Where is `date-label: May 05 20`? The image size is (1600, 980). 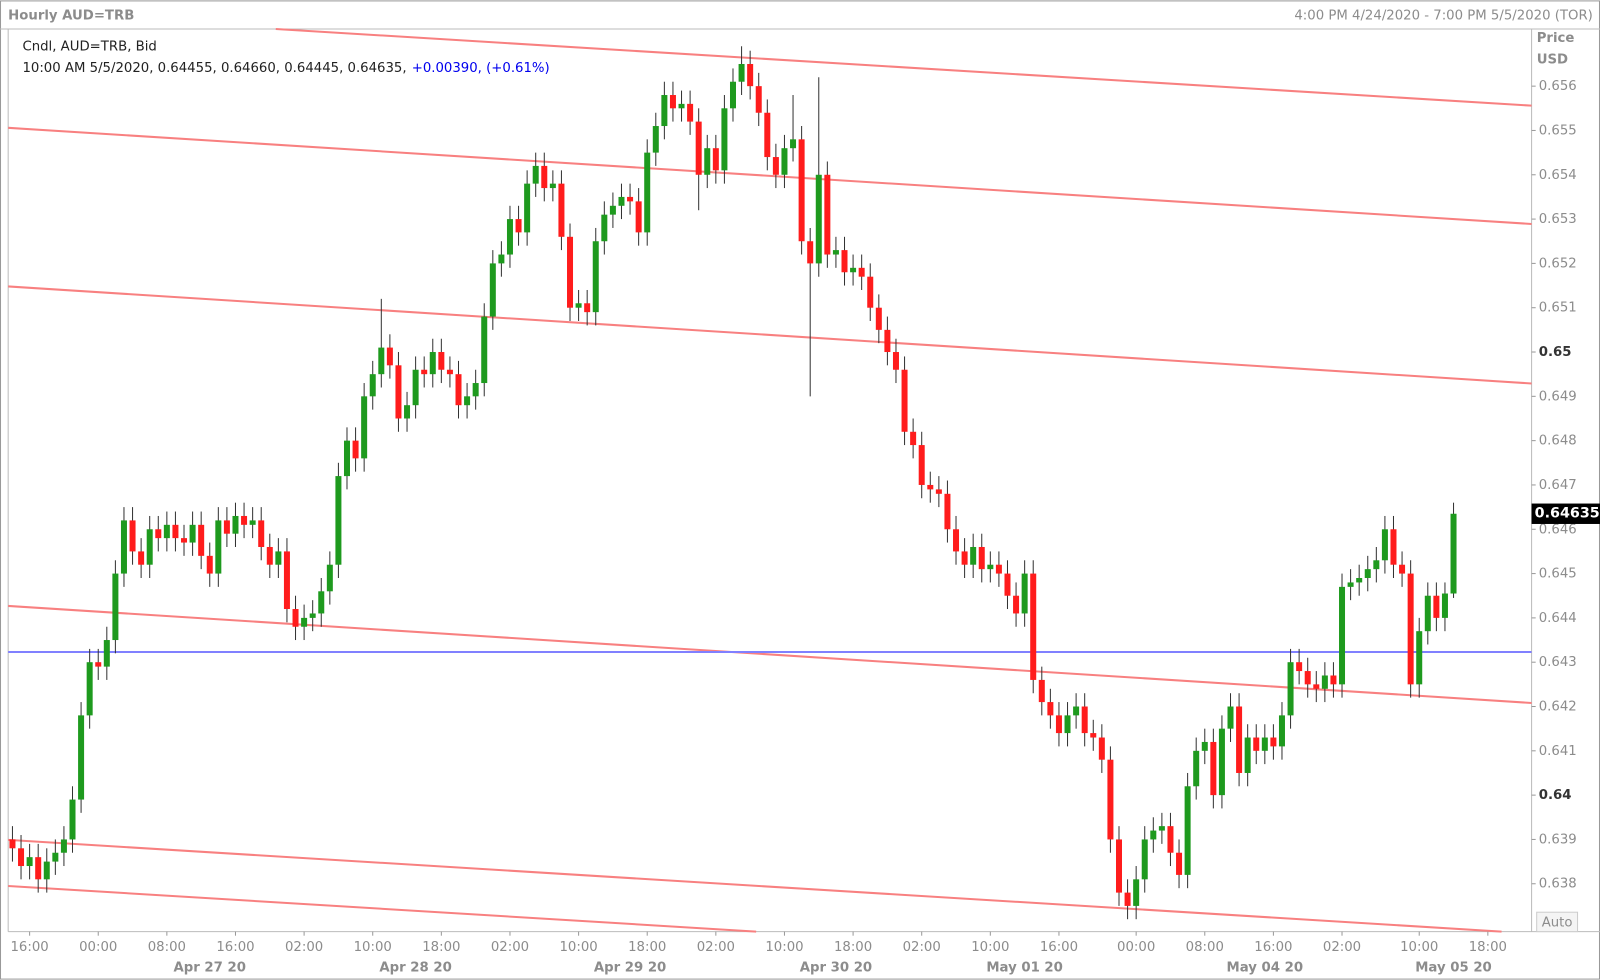 date-label: May 05 20 is located at coordinates (1453, 967).